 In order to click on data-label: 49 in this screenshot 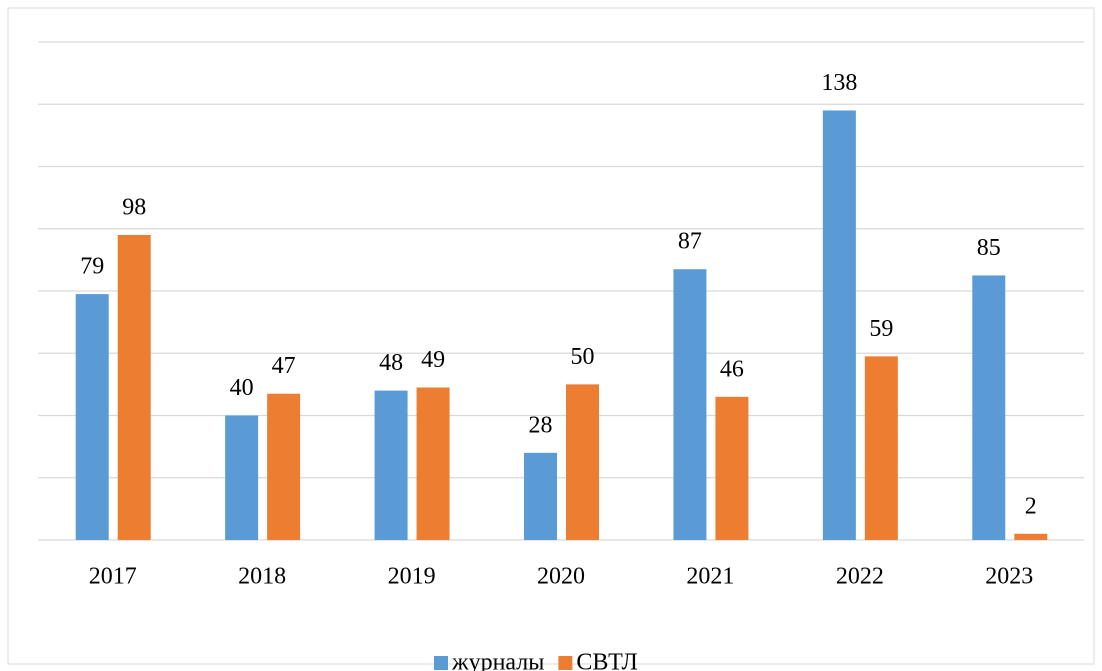, I will do `click(433, 360)`.